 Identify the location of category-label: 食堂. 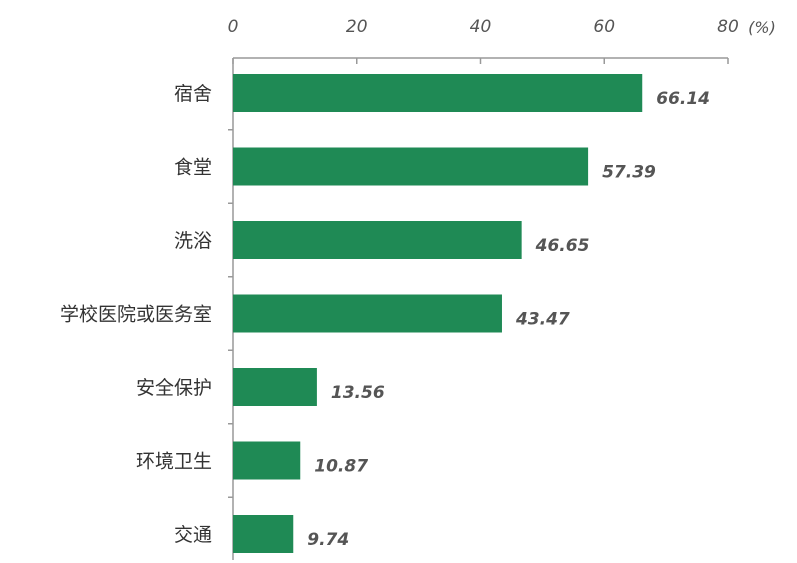
(193, 168).